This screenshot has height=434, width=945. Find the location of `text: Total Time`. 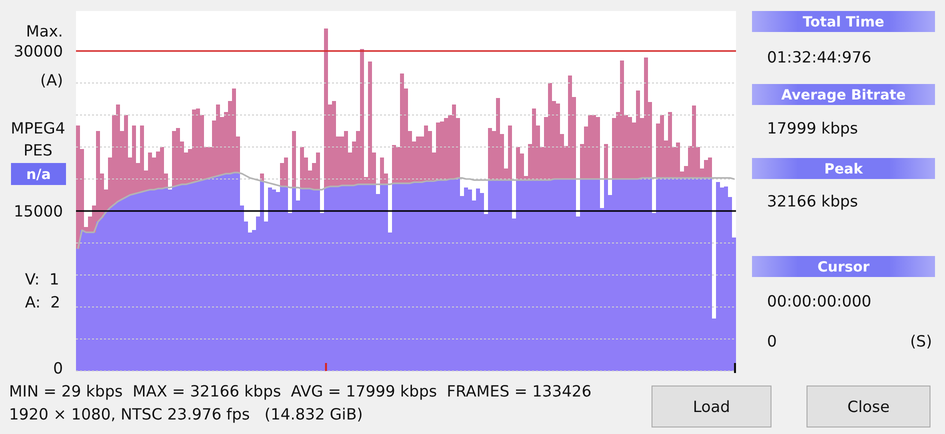

text: Total Time is located at coordinates (843, 22).